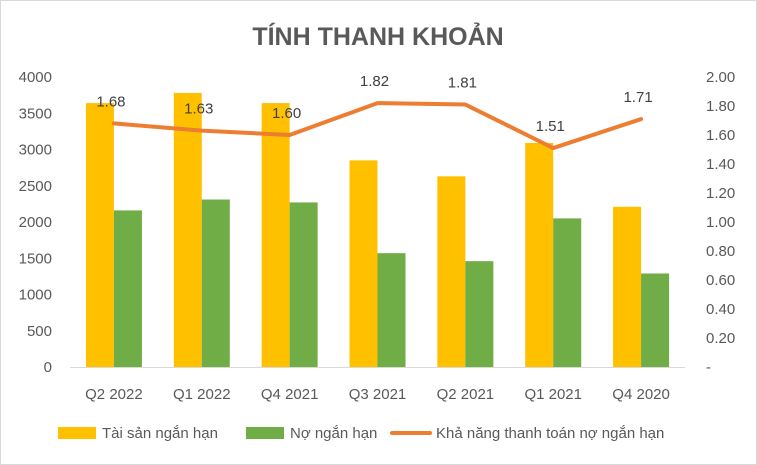 This screenshot has height=465, width=757. I want to click on category-label: Q2 2022, so click(114, 394).